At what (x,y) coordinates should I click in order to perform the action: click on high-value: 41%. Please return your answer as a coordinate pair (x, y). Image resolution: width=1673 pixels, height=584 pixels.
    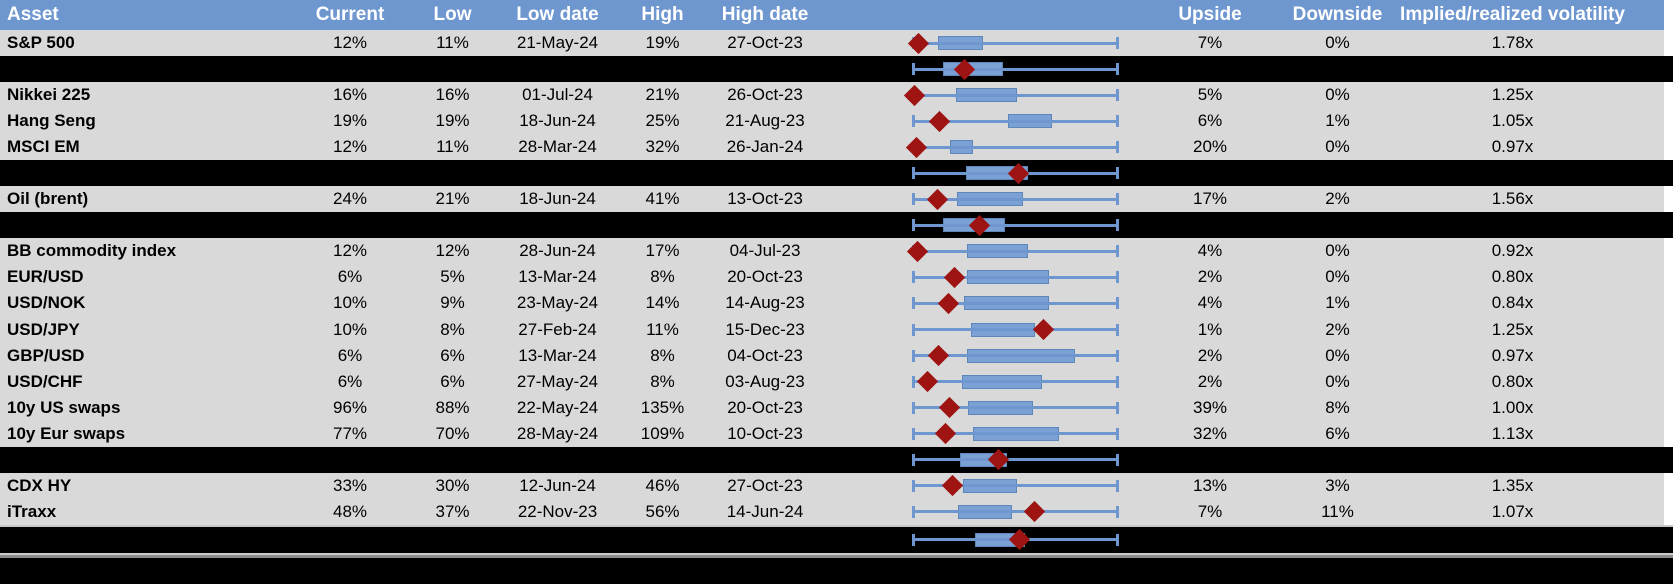
    Looking at the image, I should click on (662, 199).